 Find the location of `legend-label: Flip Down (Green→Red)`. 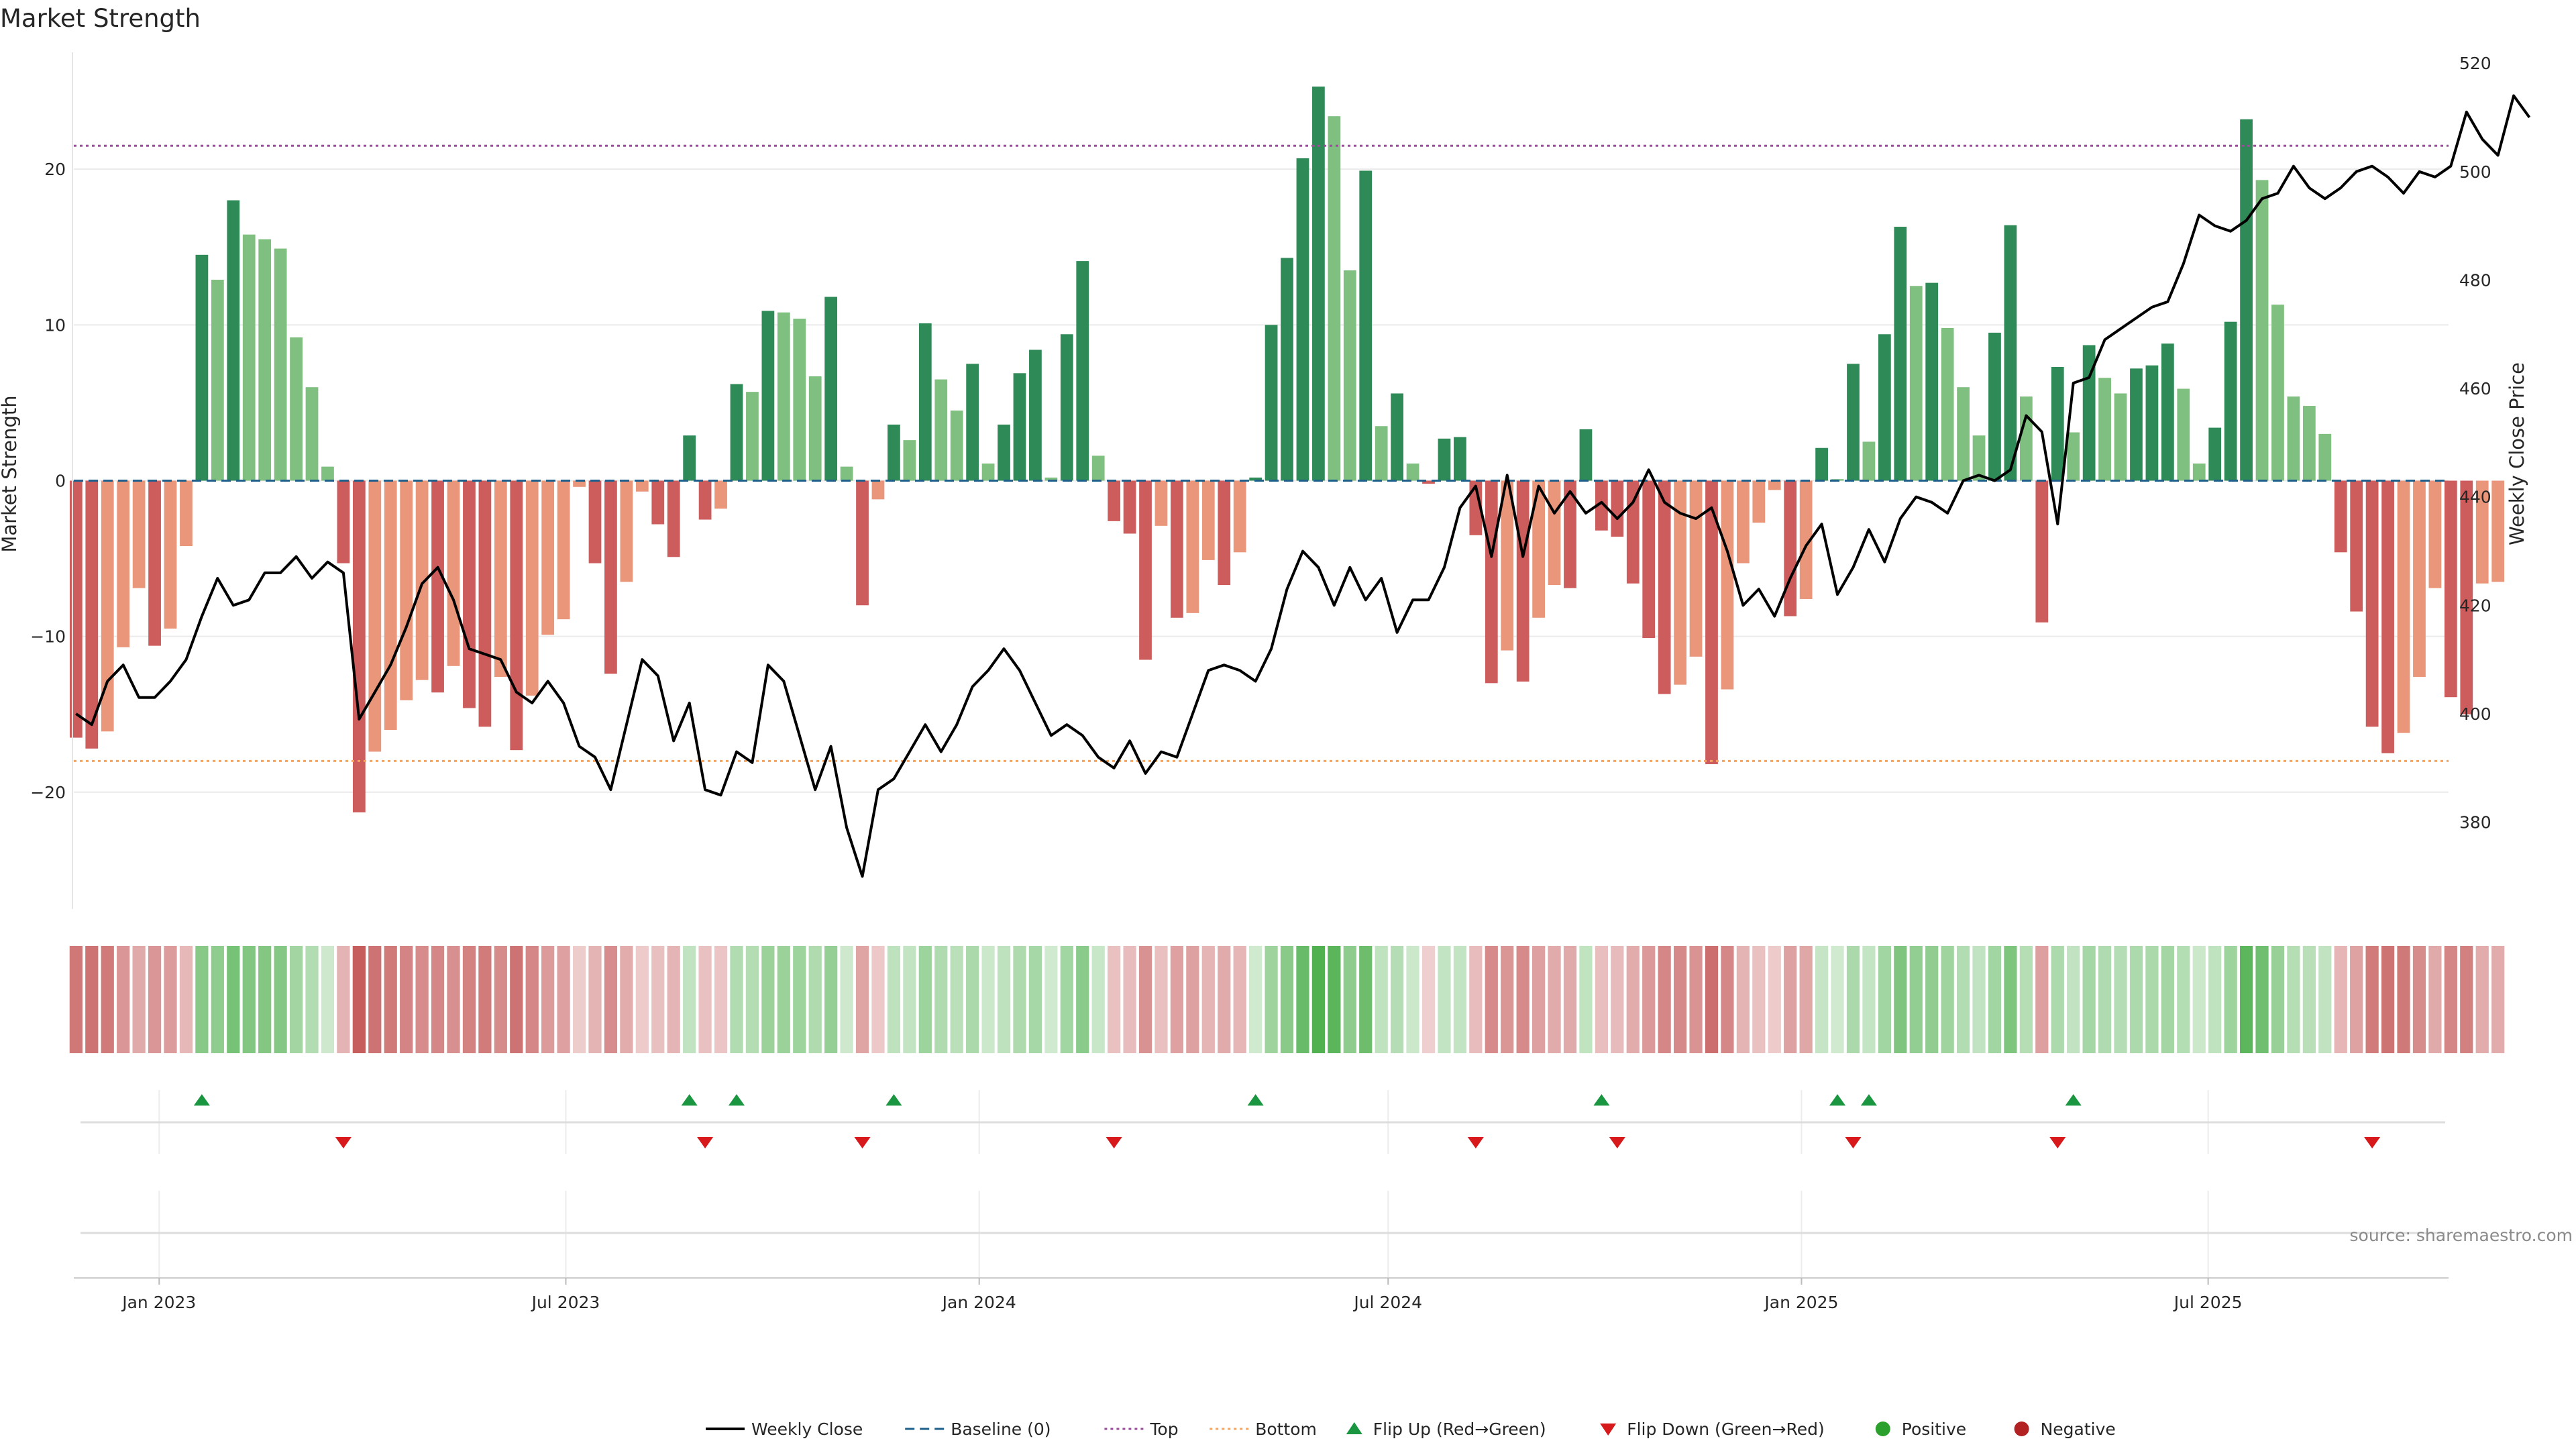

legend-label: Flip Down (Green→Red) is located at coordinates (1726, 1429).